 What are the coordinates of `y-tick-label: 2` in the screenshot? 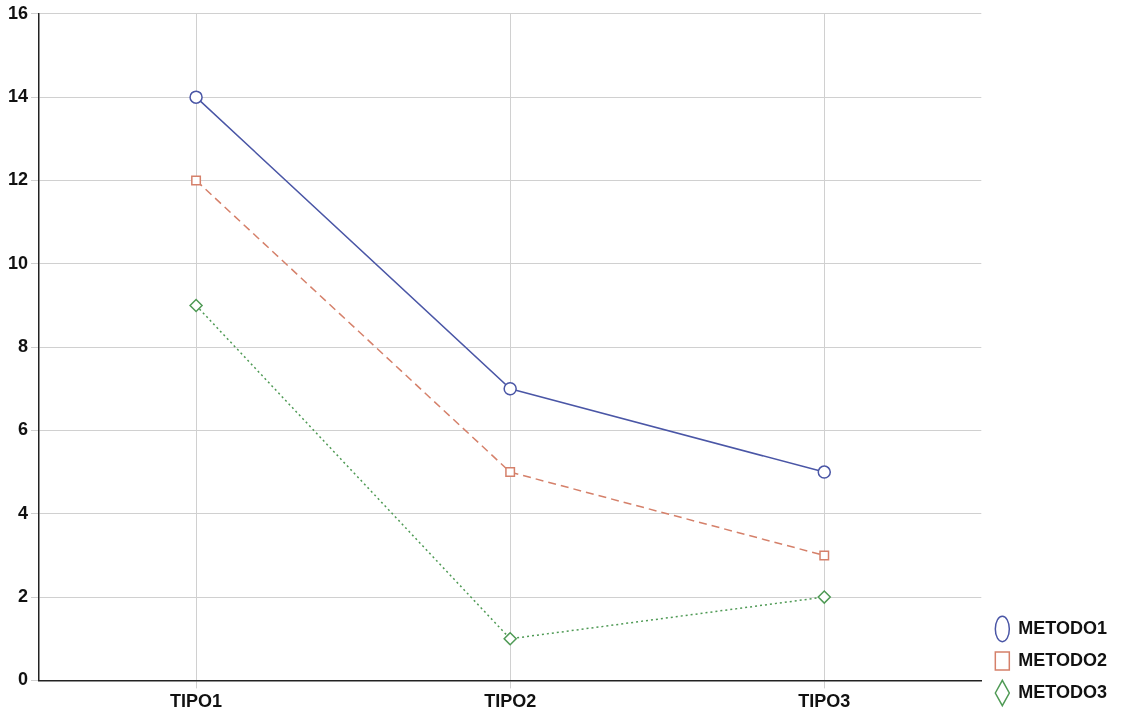 It's located at (23, 596).